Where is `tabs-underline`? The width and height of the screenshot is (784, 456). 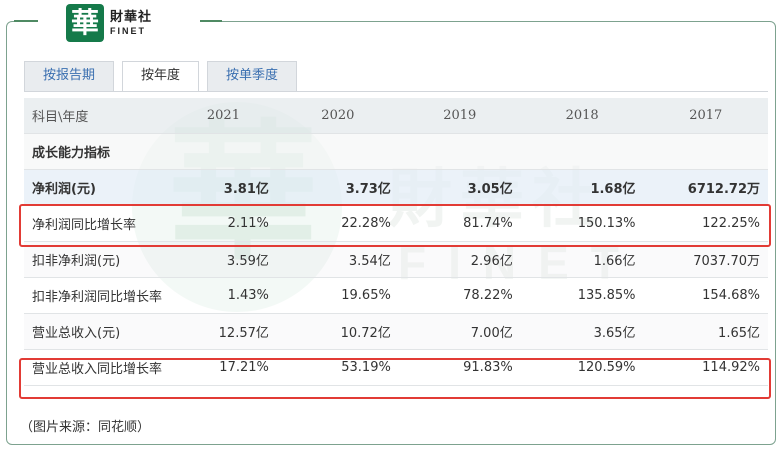 tabs-underline is located at coordinates (396, 91).